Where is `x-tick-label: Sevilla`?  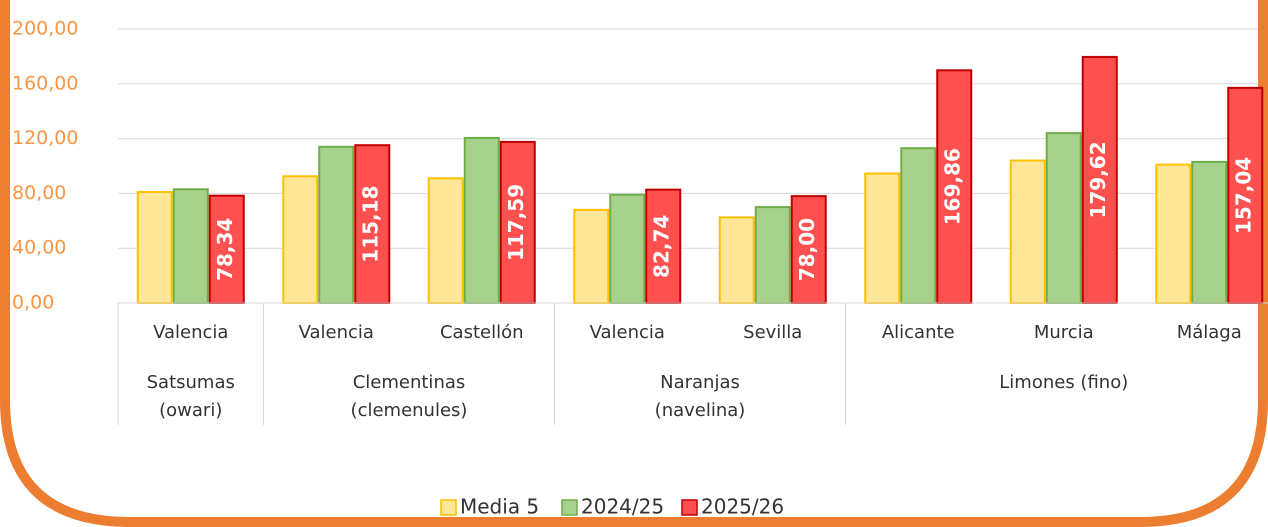 x-tick-label: Sevilla is located at coordinates (772, 332).